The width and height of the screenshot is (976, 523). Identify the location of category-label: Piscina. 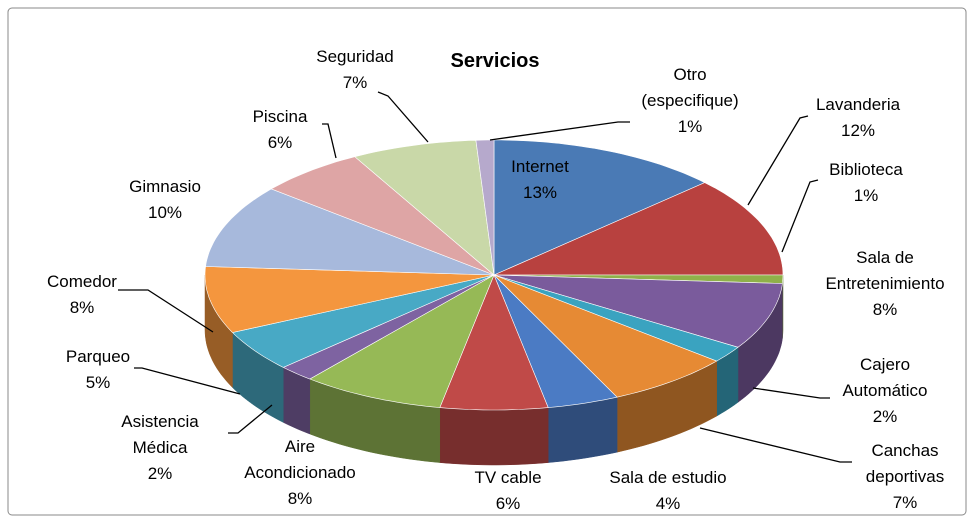
(280, 116).